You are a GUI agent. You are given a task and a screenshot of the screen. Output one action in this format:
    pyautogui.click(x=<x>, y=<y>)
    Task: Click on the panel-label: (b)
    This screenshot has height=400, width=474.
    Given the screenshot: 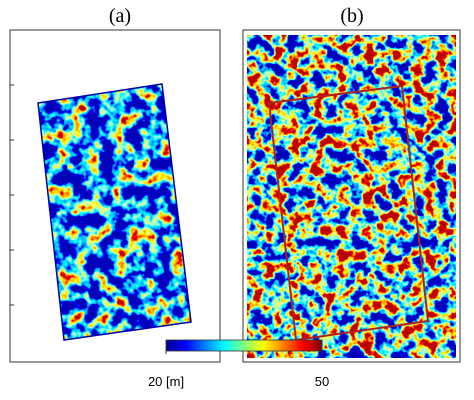 What is the action you would take?
    pyautogui.click(x=351, y=16)
    